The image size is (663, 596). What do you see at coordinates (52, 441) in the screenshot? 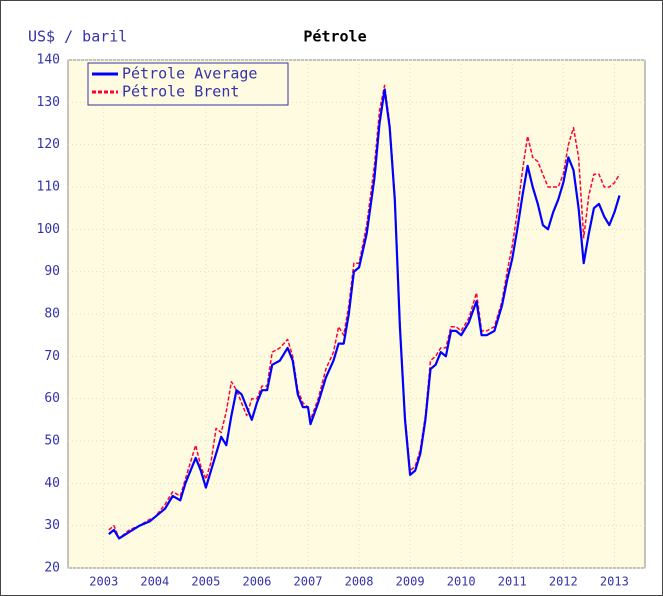
I see `y-tick-label: 50` at bounding box center [52, 441].